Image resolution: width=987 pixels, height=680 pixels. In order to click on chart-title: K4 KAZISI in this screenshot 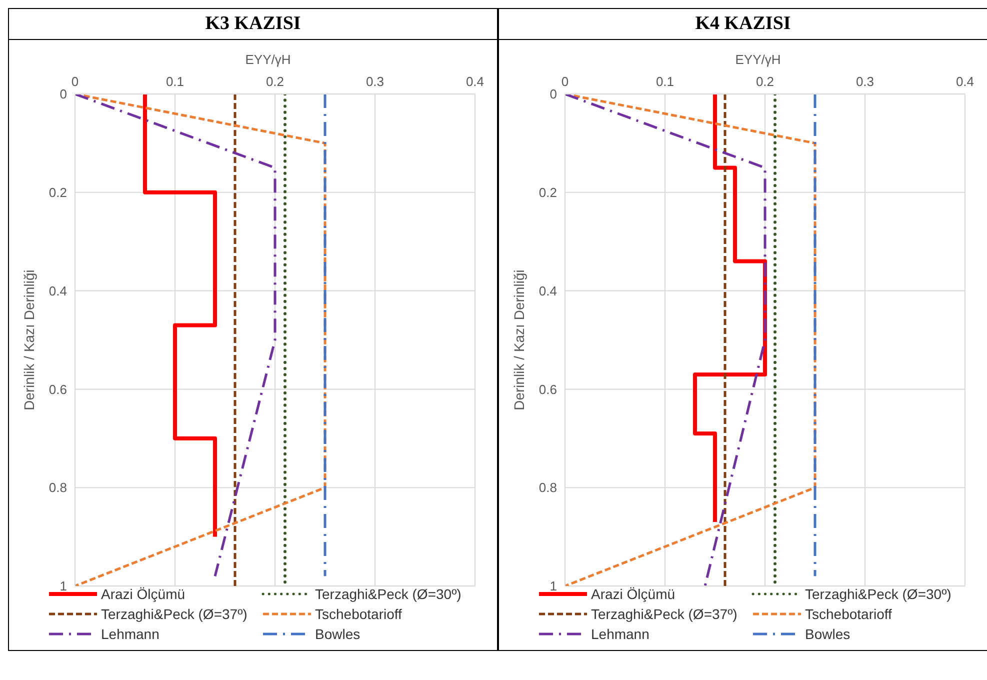, I will do `click(743, 24)`.